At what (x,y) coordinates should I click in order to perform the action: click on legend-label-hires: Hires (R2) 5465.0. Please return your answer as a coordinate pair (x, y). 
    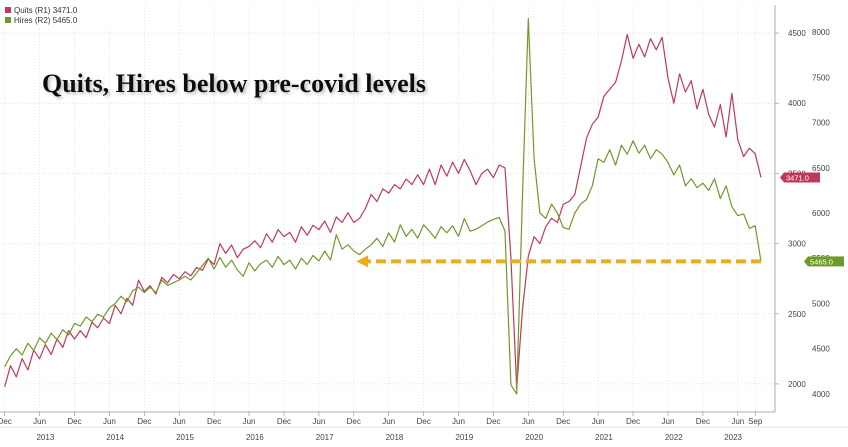
    Looking at the image, I should click on (46, 20).